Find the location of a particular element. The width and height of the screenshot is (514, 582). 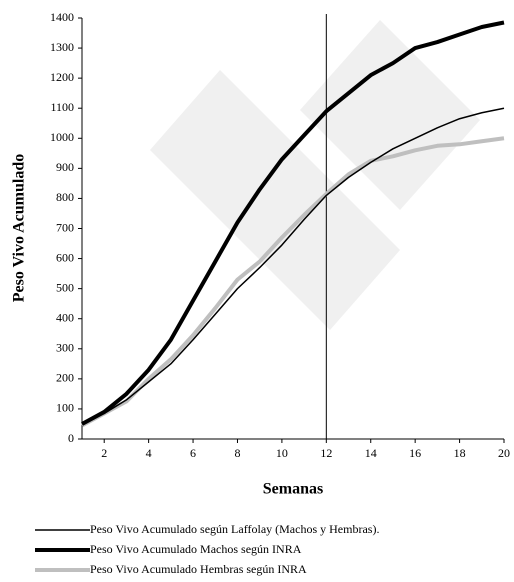

x-tick-label: 6 is located at coordinates (193, 453).